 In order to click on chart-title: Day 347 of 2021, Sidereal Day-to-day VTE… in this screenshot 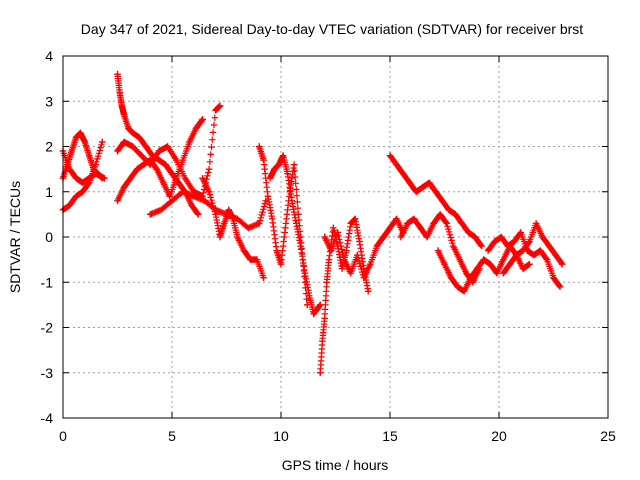, I will do `click(332, 29)`.